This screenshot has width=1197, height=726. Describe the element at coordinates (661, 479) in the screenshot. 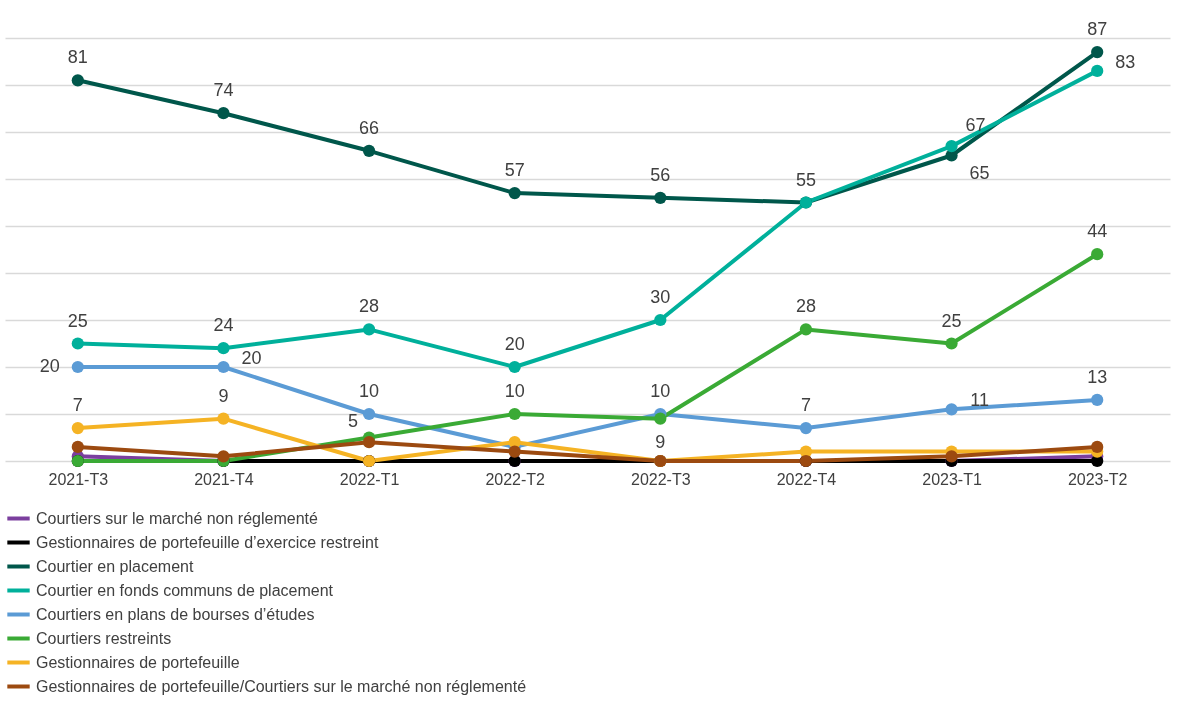

I see `x-tick-label: 2022-T3` at that location.